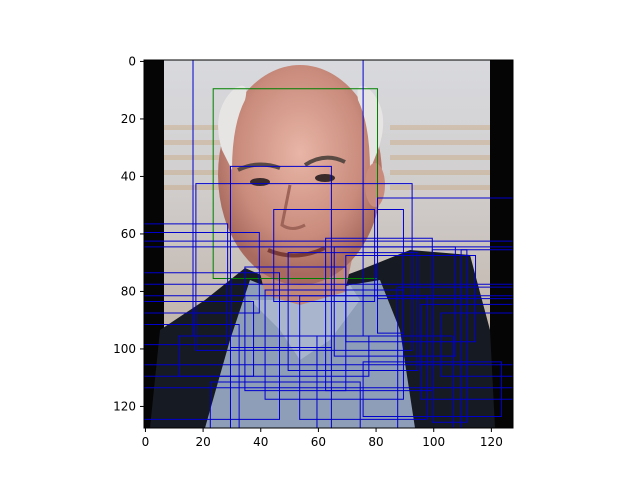 This screenshot has height=480, width=640. I want to click on y-axis: 0 20 40 60 80 100 120, so click(128, 233).